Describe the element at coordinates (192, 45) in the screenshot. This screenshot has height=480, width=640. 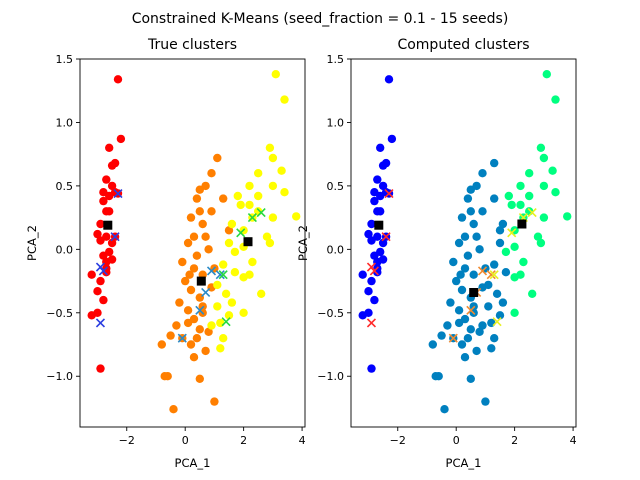
I see `axes-title: True clusters` at that location.